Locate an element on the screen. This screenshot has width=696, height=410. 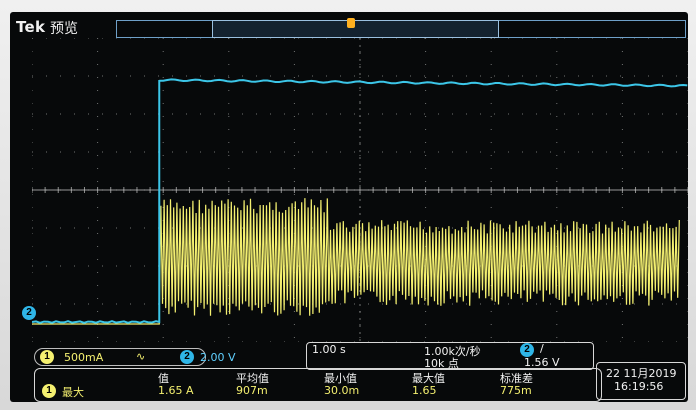
trigger-slope-icon: / is located at coordinates (542, 348).